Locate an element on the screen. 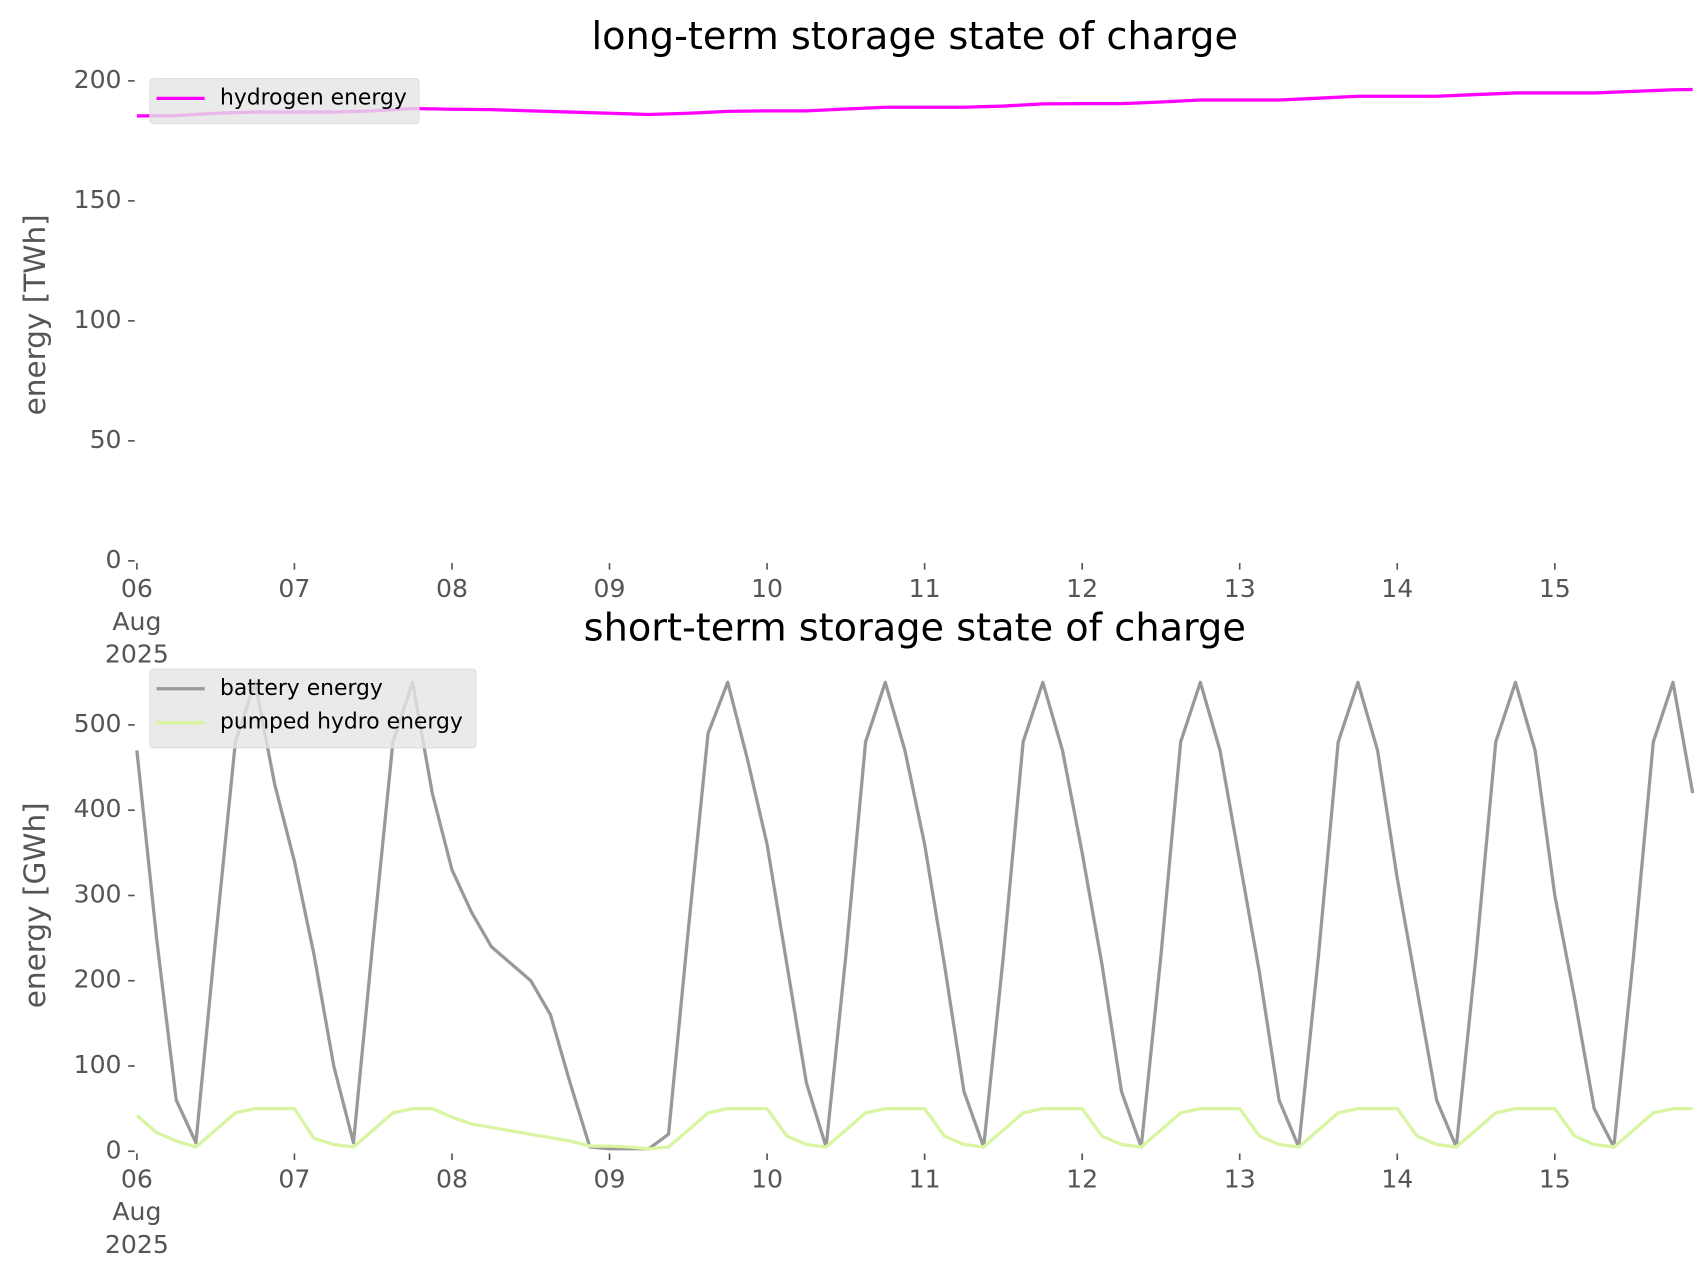 Image resolution: width=1706 pixels, height=1277 pixels. y-tick-label: 500 is located at coordinates (98, 723).